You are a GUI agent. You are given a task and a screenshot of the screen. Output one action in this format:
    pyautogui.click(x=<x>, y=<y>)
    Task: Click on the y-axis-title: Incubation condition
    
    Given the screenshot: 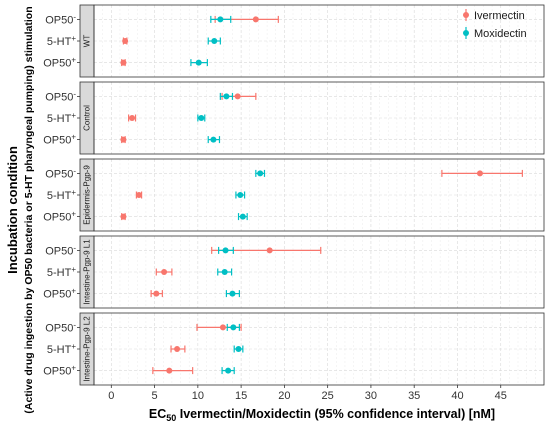 What is the action you would take?
    pyautogui.click(x=12, y=210)
    